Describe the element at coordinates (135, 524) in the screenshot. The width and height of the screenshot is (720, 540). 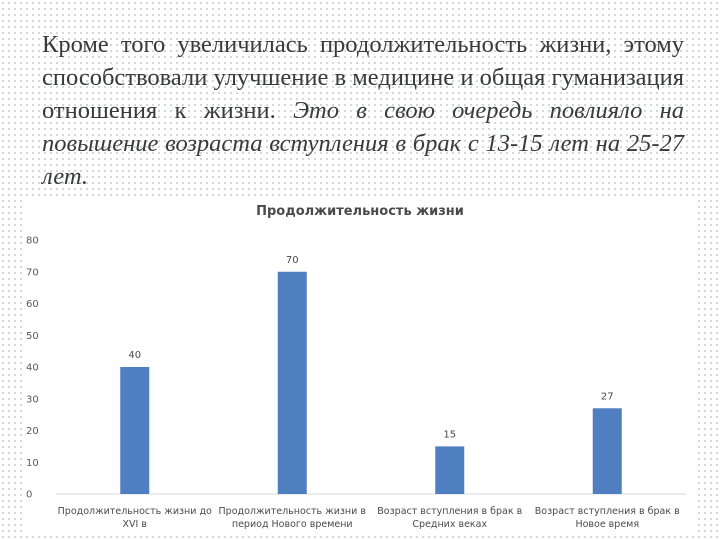
I see `category-label: XVI в` at that location.